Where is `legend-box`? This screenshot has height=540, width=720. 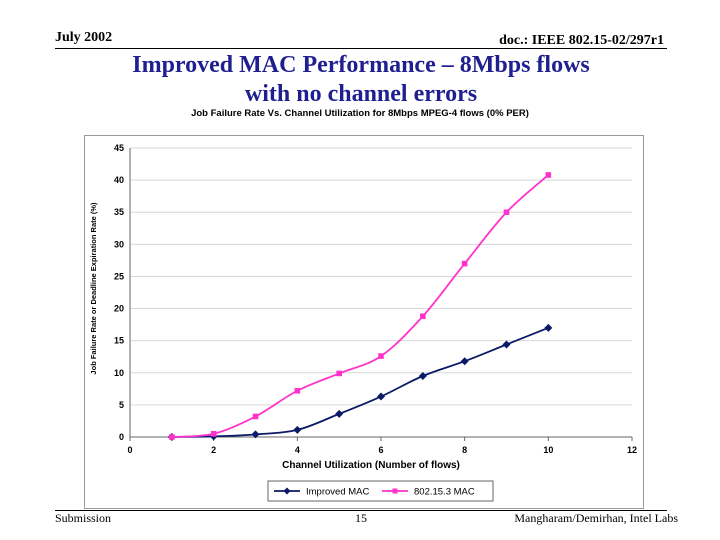
legend-box is located at coordinates (380, 491).